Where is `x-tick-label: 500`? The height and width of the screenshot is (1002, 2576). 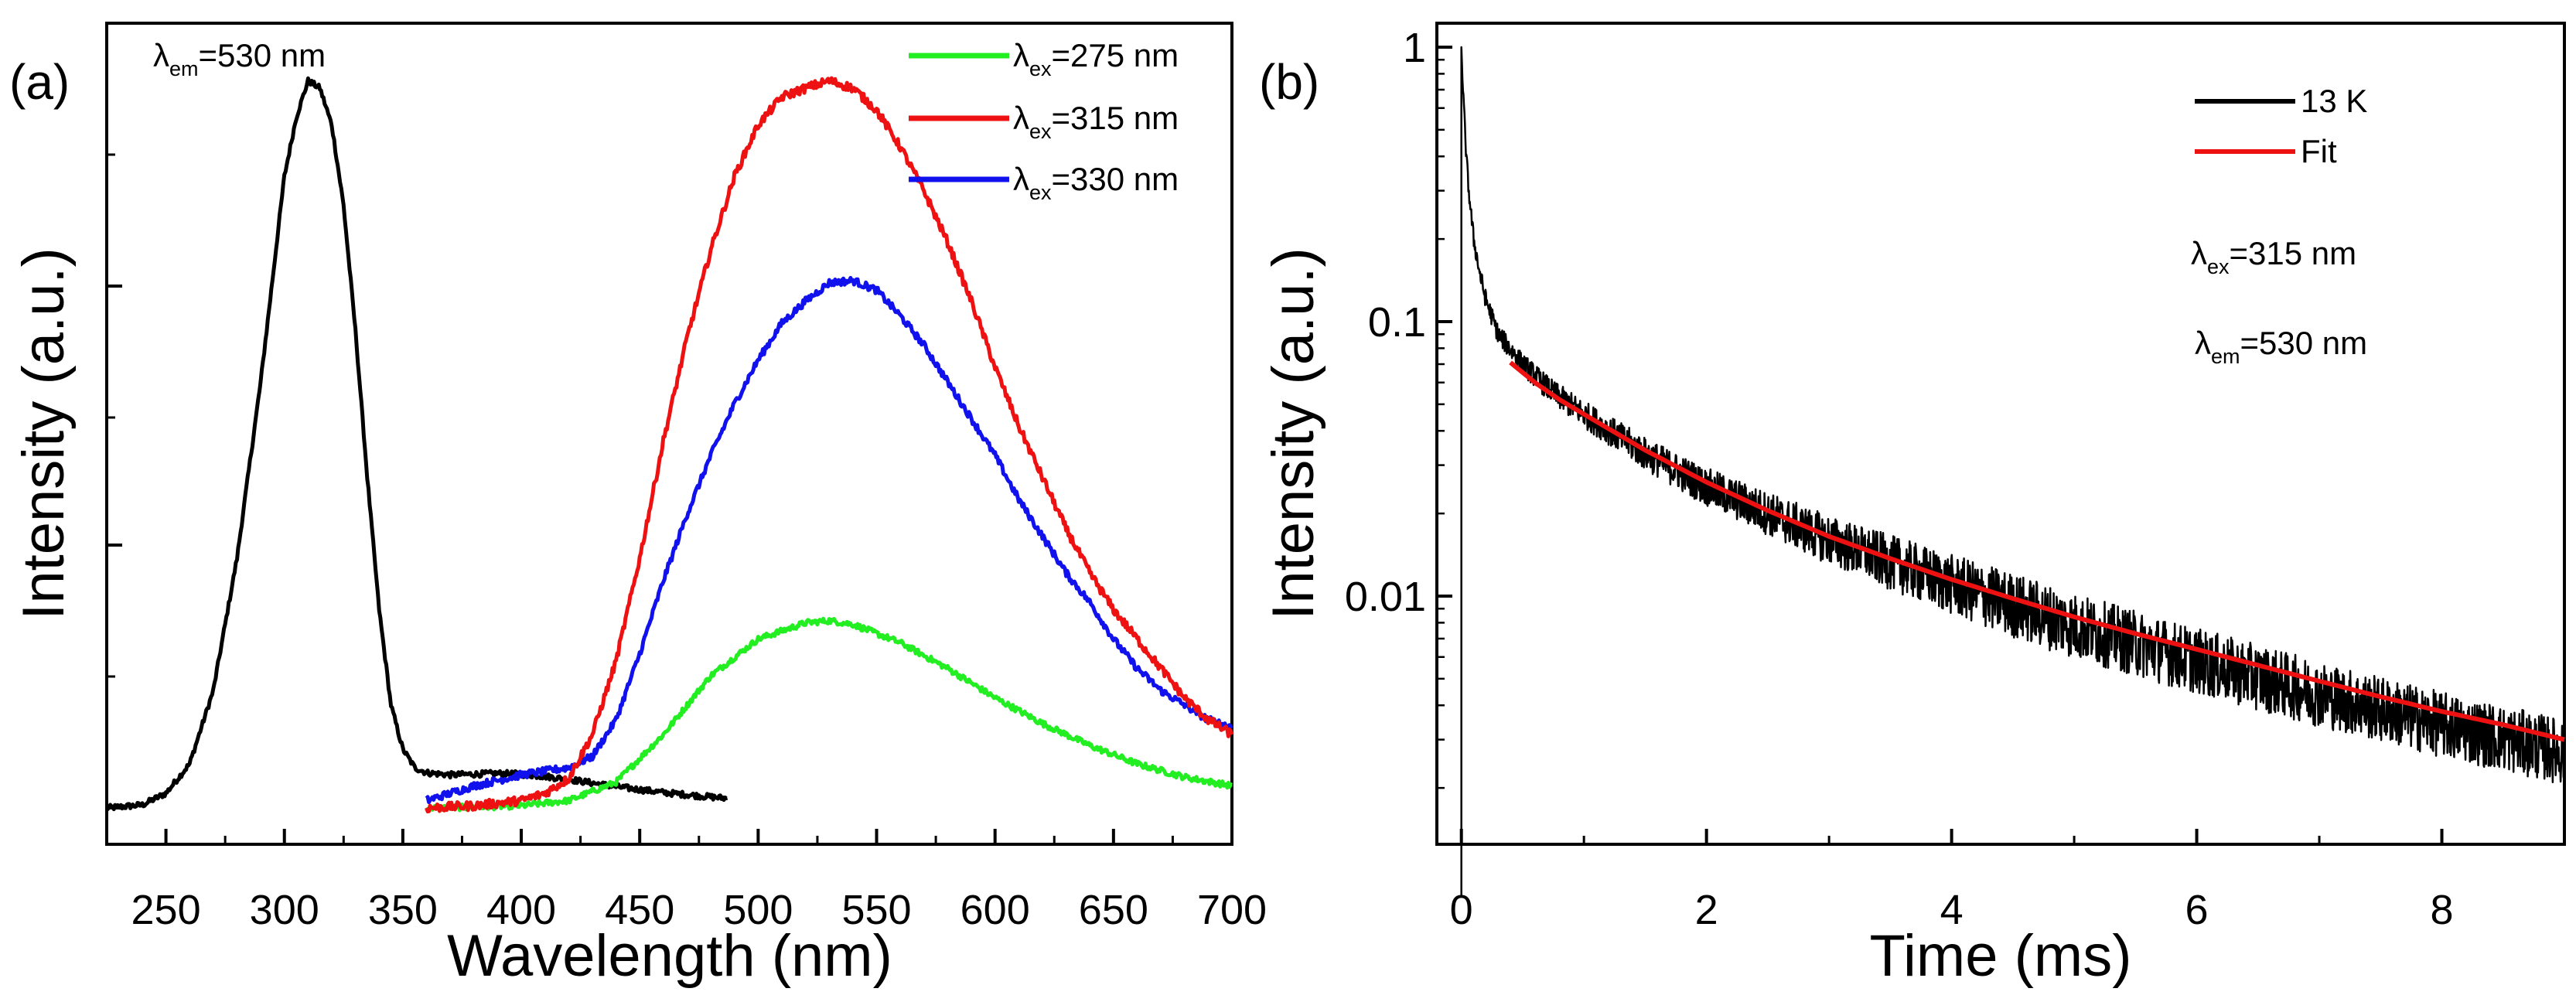 x-tick-label: 500 is located at coordinates (758, 910).